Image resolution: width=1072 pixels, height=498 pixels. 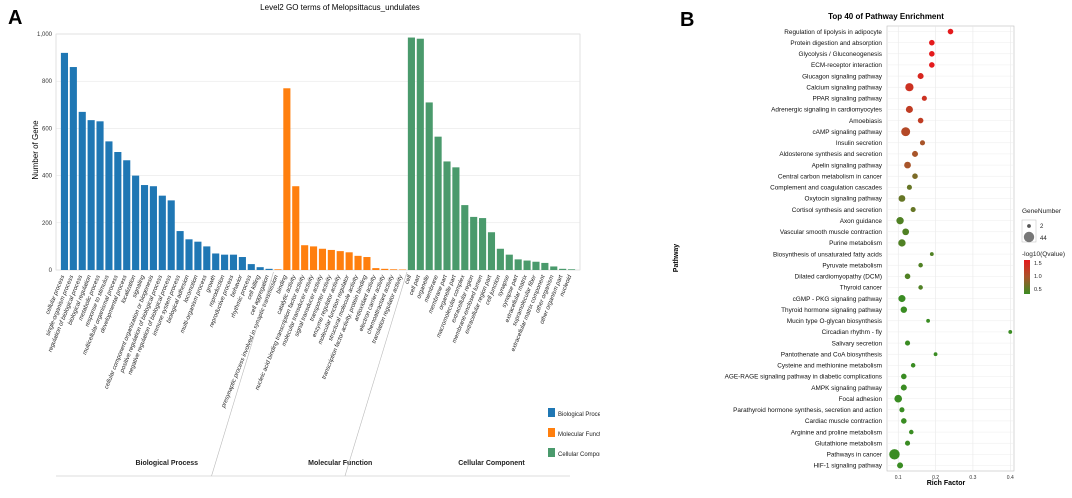 I want to click on legend-label: Molecular Function, so click(x=579, y=435).